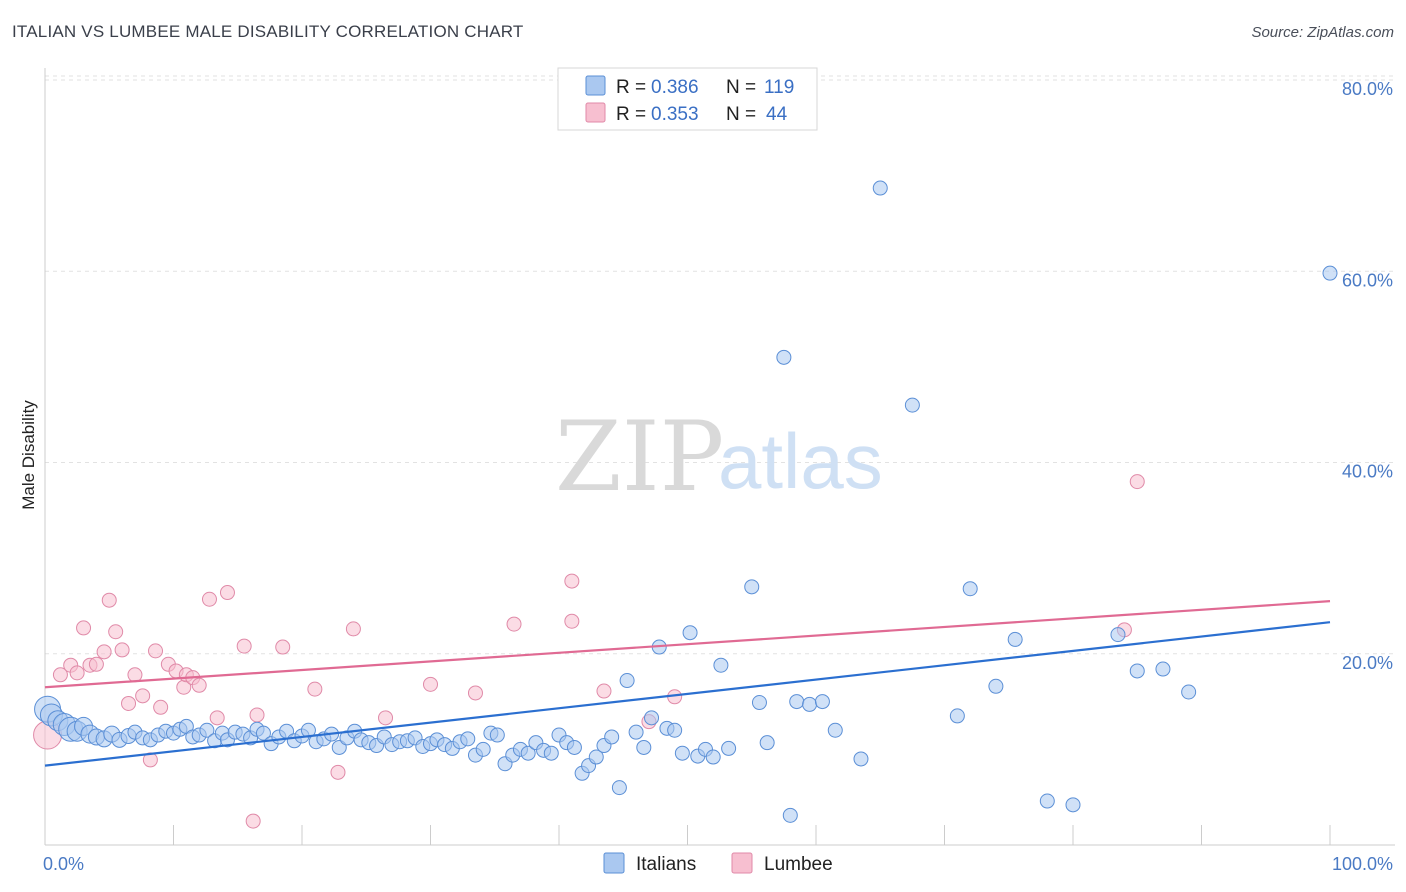 The height and width of the screenshot is (892, 1406). Describe the element at coordinates (675, 114) in the screenshot. I see `legend-r-value-lumbee: 0.353` at that location.